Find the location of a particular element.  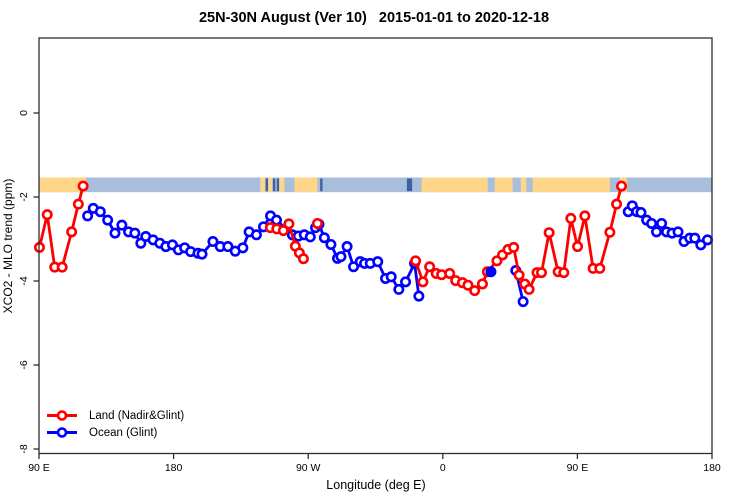

legend-label-ocean: Ocean (Glint) is located at coordinates (123, 432).